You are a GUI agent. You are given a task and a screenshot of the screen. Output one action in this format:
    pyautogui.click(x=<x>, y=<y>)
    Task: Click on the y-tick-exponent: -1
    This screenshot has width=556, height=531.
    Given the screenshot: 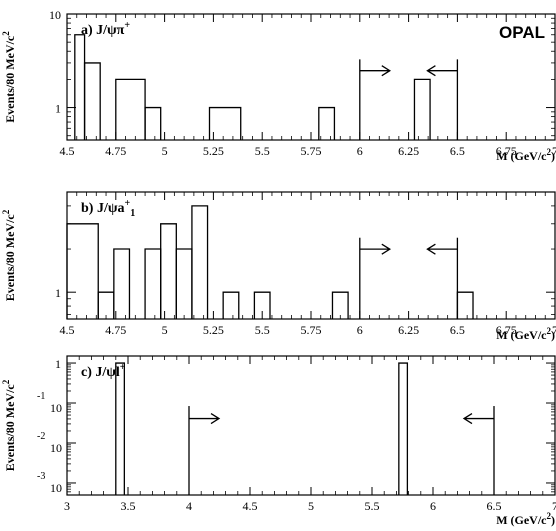 What is the action you would take?
    pyautogui.click(x=41, y=396)
    